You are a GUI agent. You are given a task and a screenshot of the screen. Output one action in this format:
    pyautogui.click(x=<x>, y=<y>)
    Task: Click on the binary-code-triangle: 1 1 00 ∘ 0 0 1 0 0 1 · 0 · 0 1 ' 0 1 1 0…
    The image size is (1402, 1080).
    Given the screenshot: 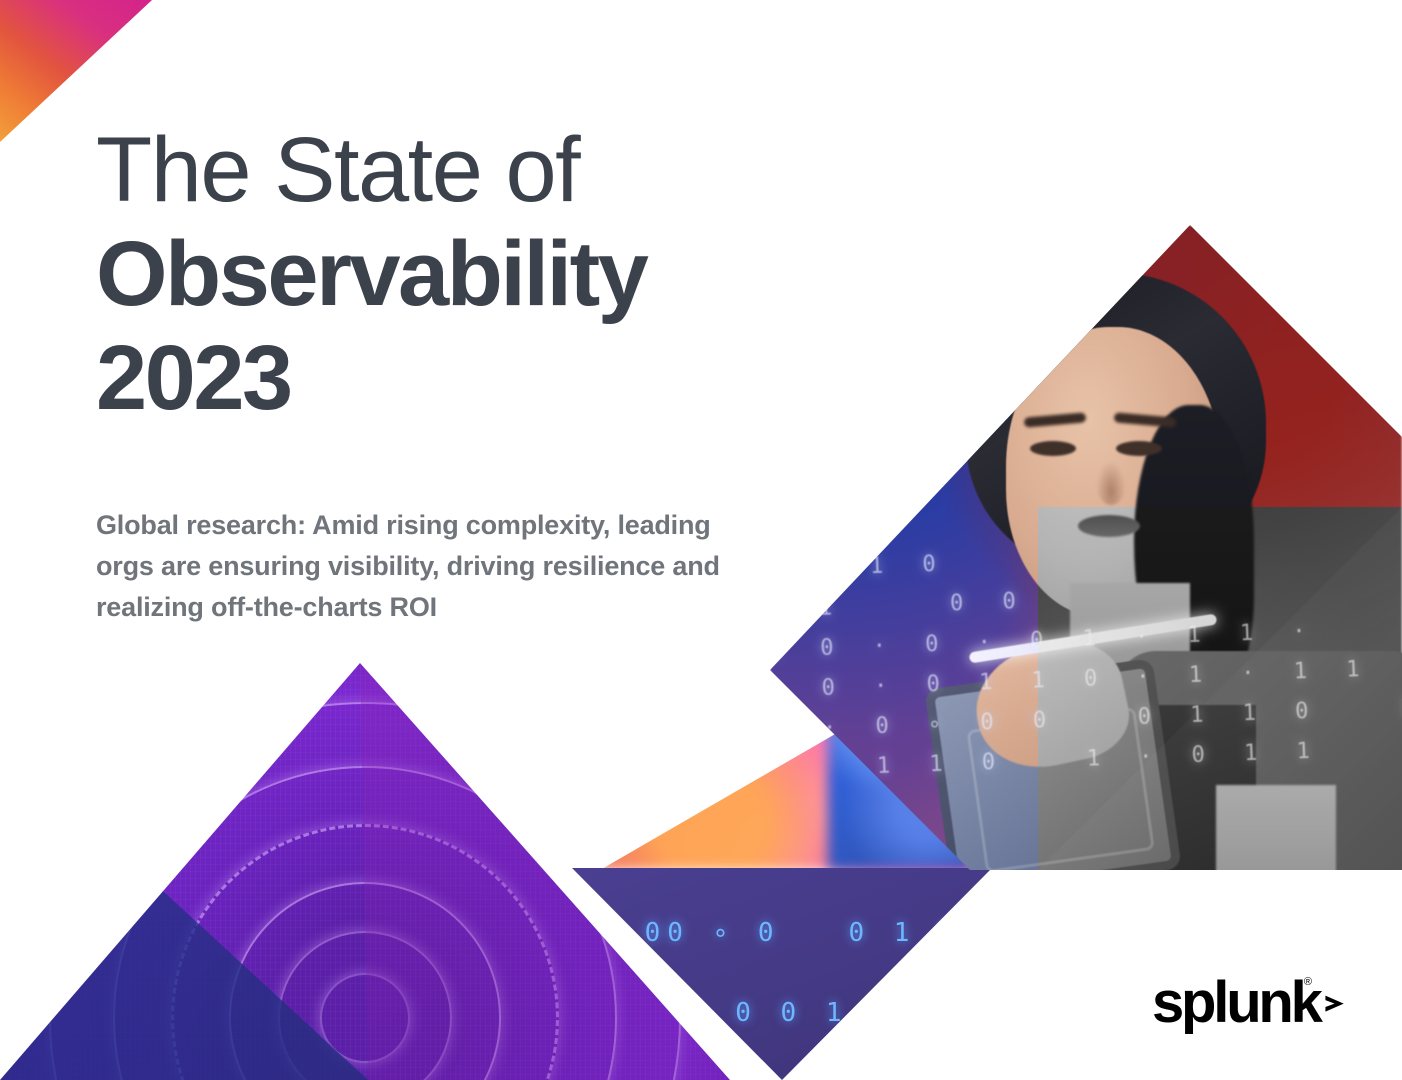 What is the action you would take?
    pyautogui.click(x=782, y=974)
    